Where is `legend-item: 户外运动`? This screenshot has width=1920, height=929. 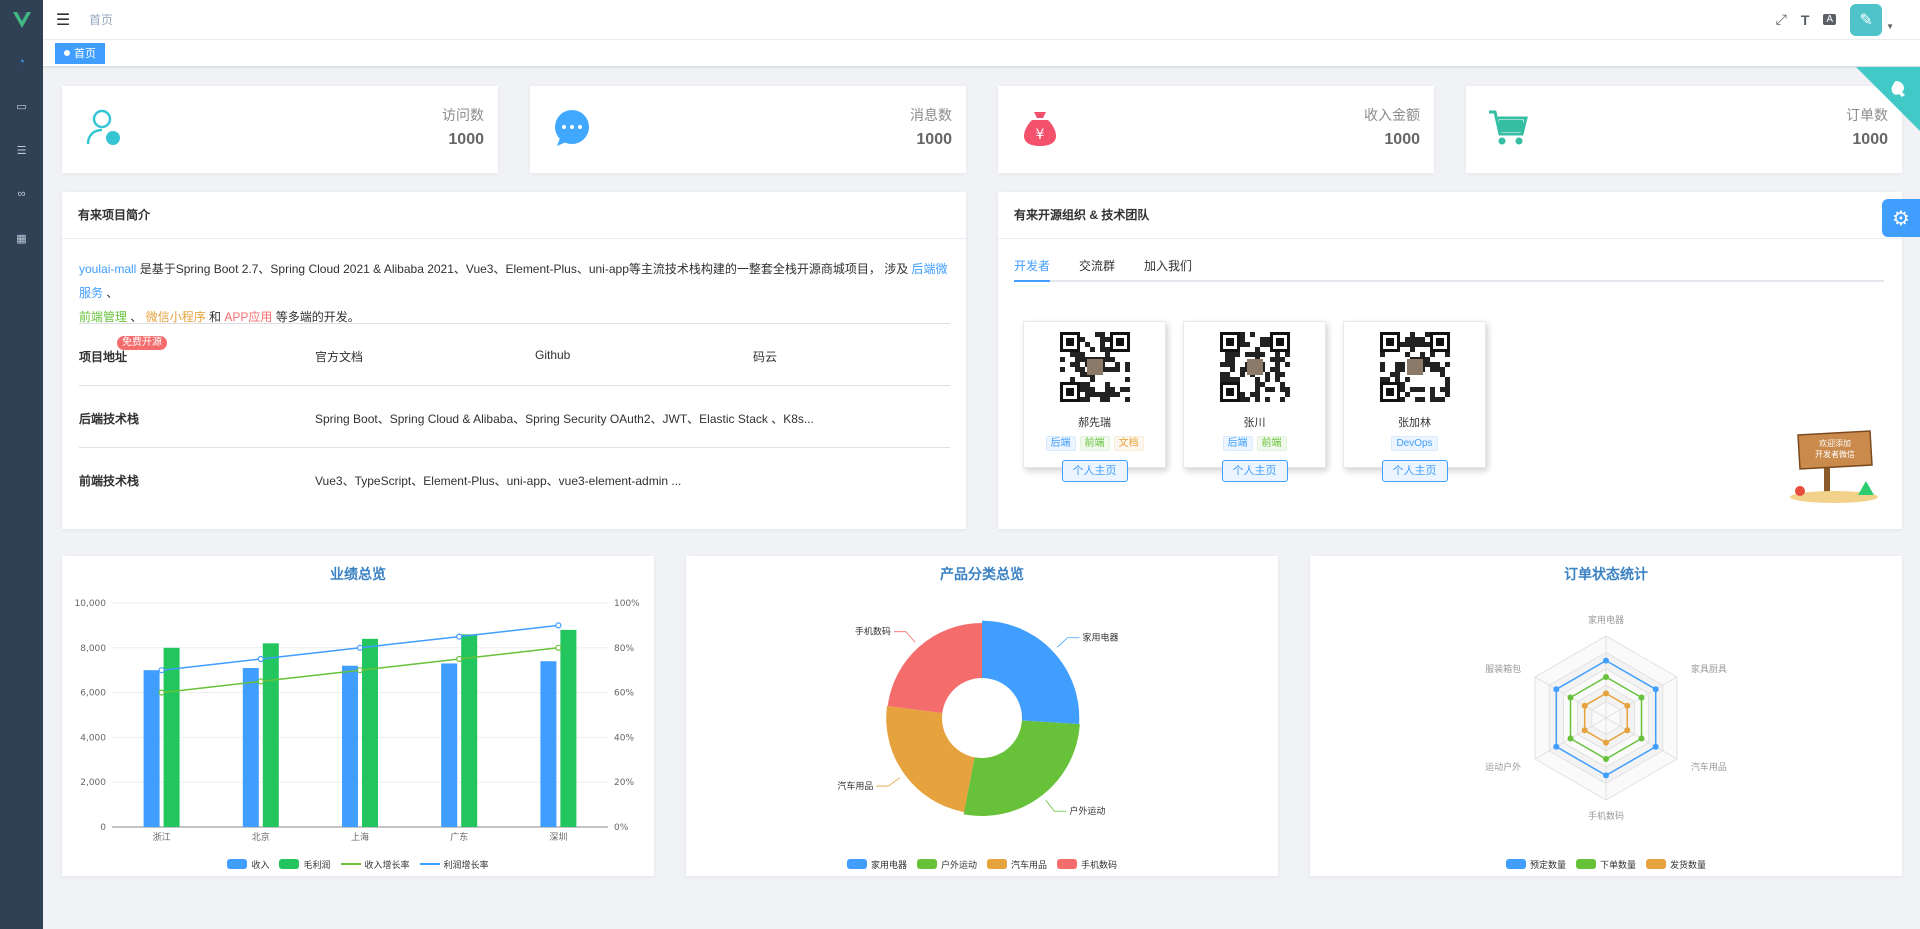 legend-item: 户外运动 is located at coordinates (946, 864).